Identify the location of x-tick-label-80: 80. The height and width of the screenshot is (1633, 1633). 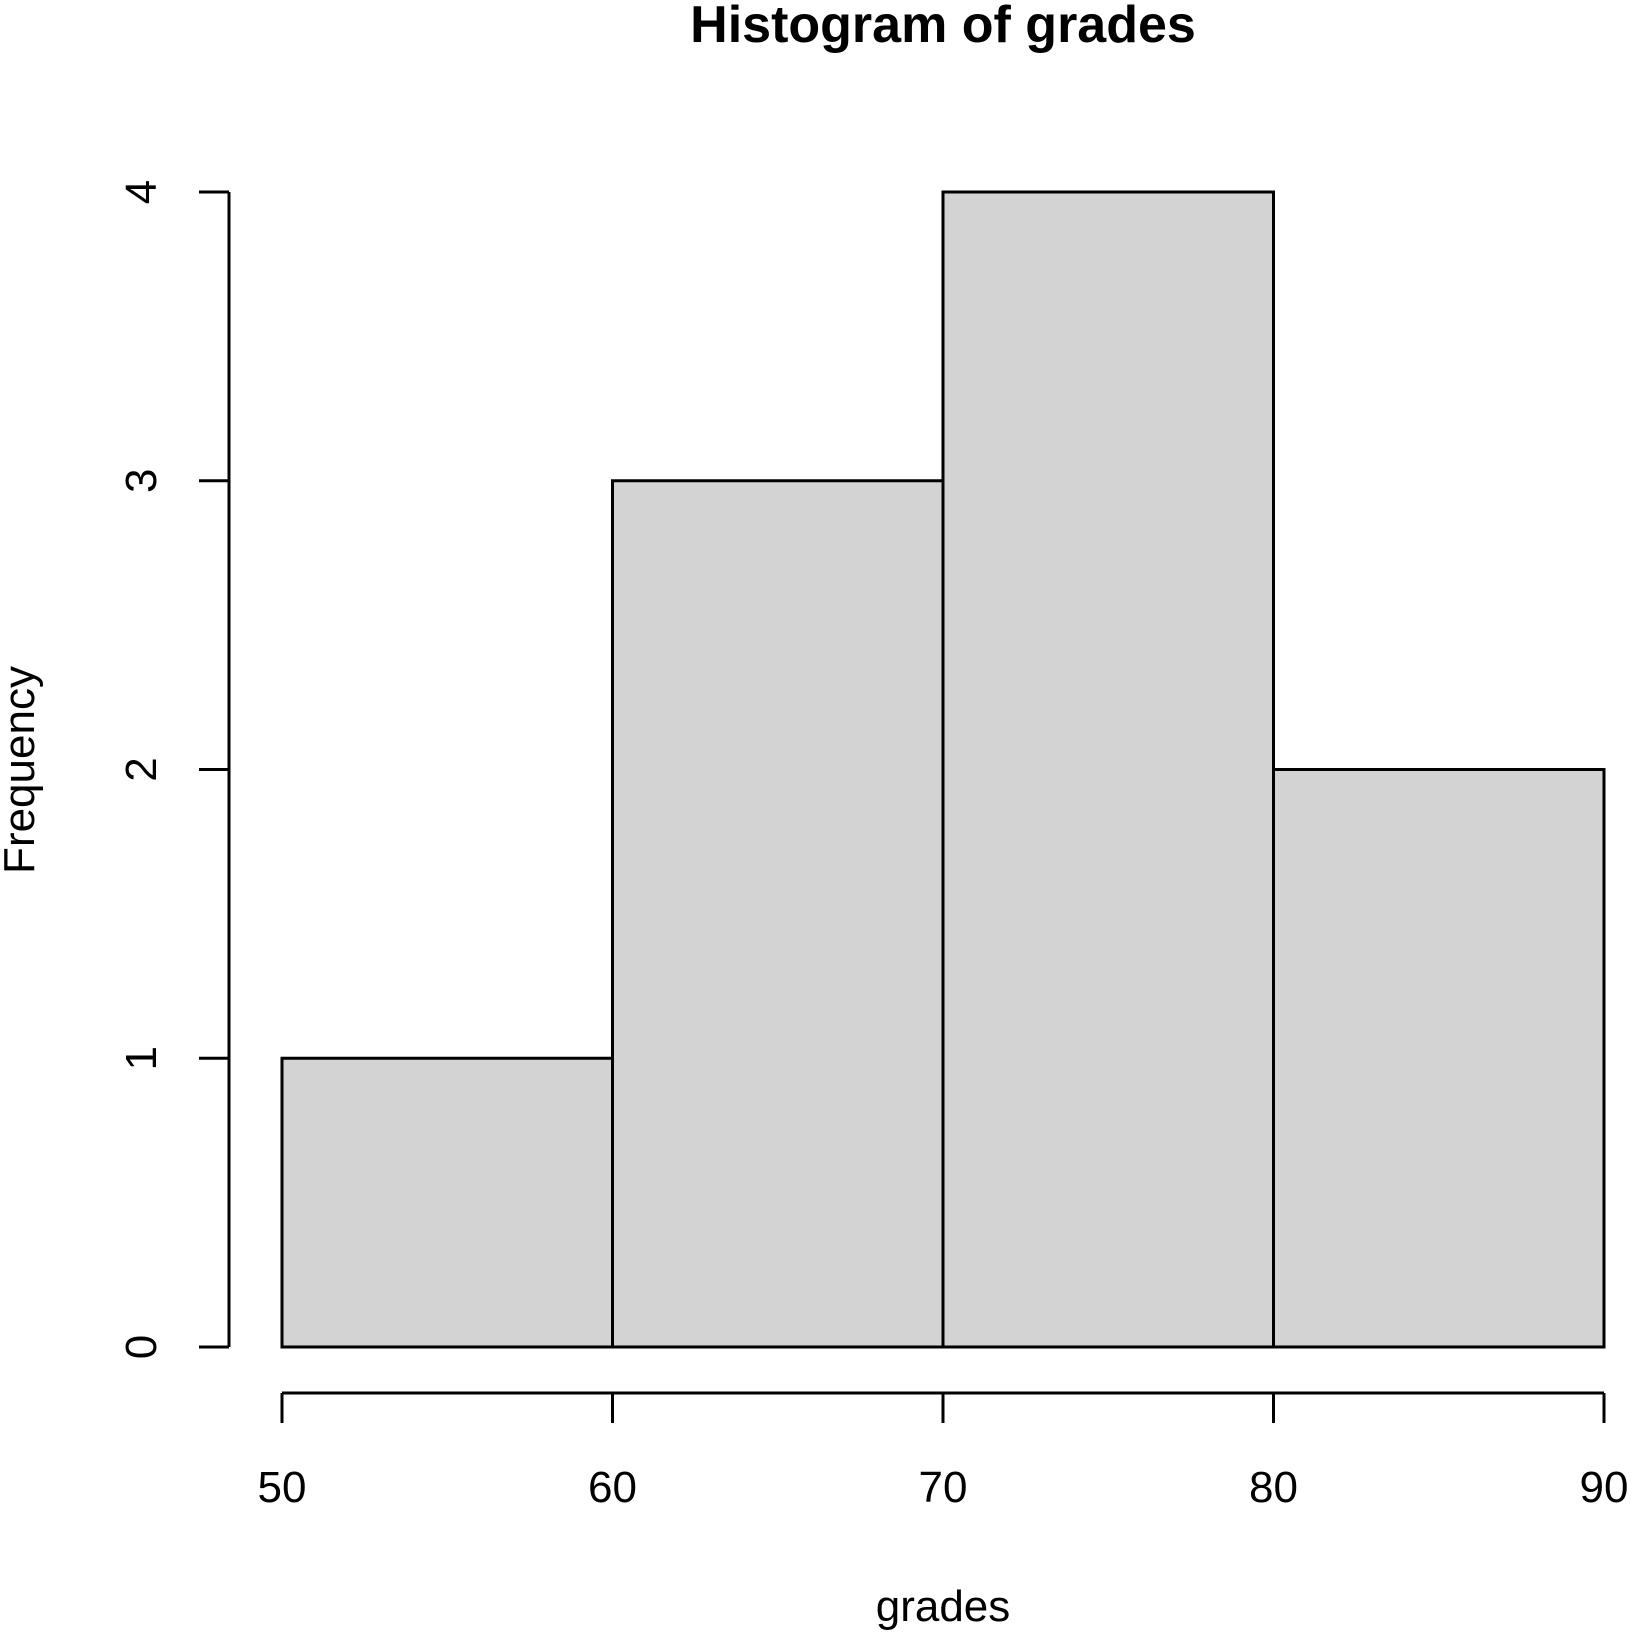
(1273, 1487).